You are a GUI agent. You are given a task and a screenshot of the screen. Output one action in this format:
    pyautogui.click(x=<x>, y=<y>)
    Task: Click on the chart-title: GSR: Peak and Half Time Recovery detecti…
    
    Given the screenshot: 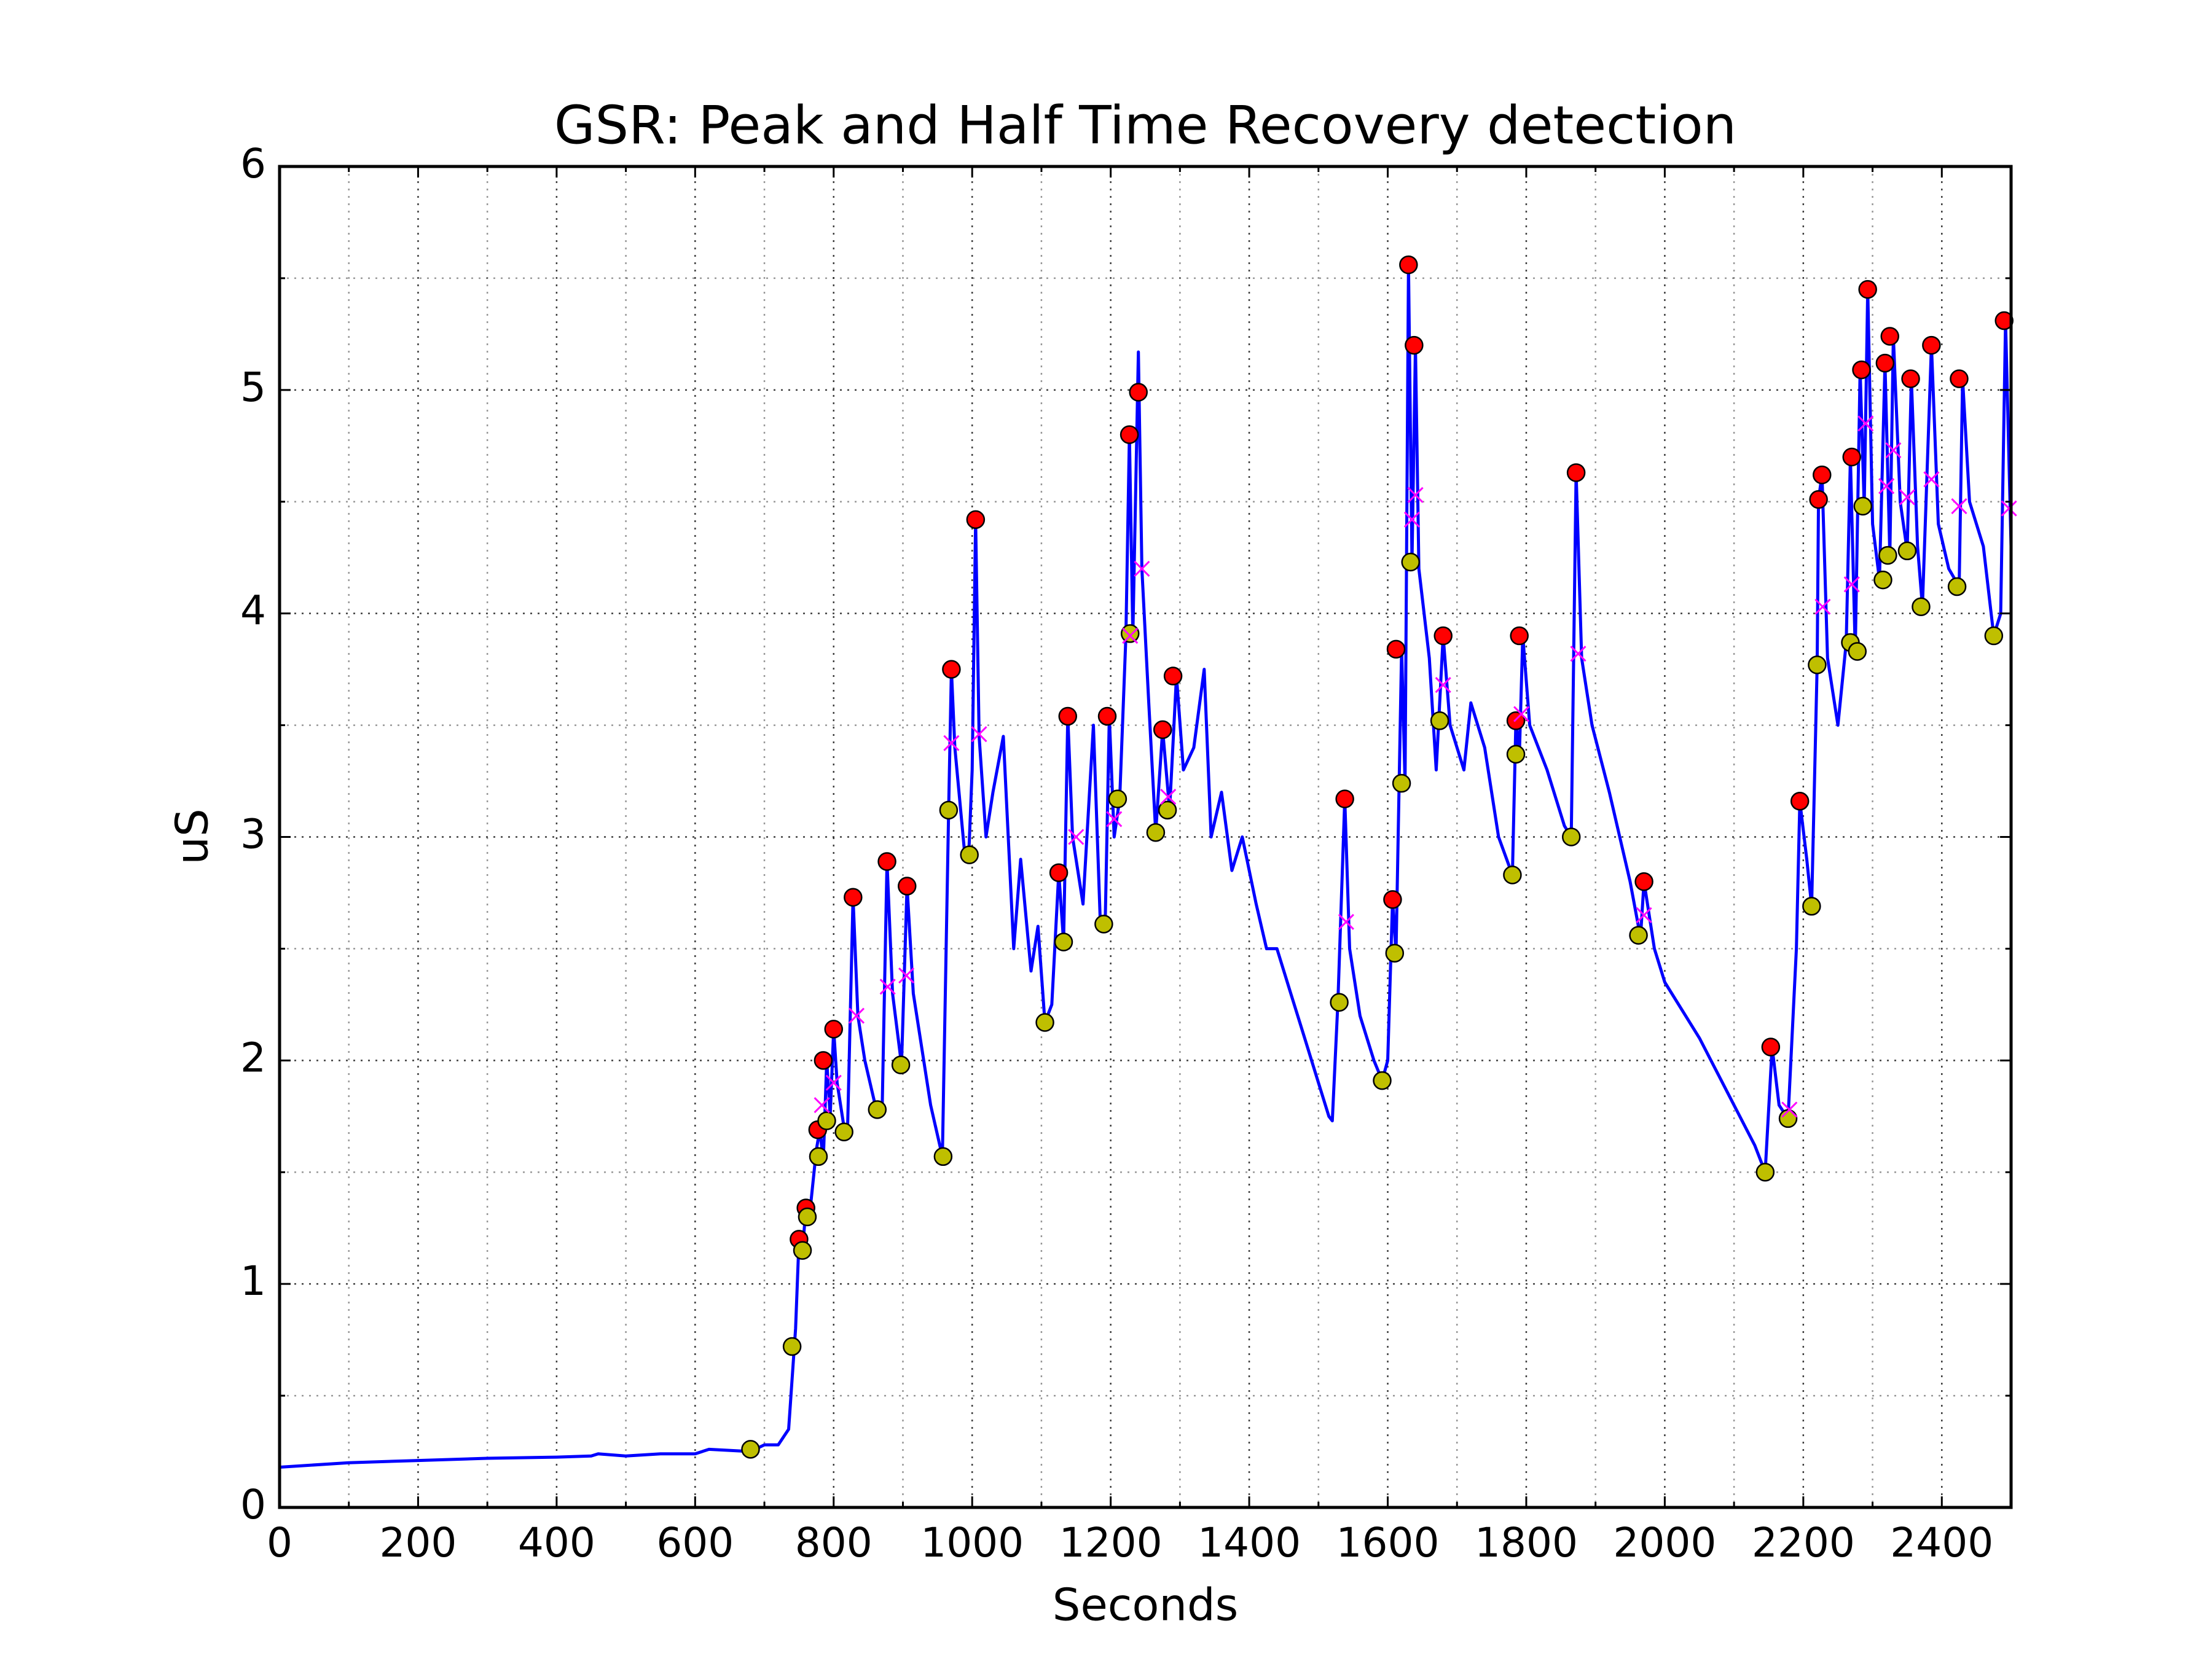 What is the action you would take?
    pyautogui.click(x=1145, y=125)
    